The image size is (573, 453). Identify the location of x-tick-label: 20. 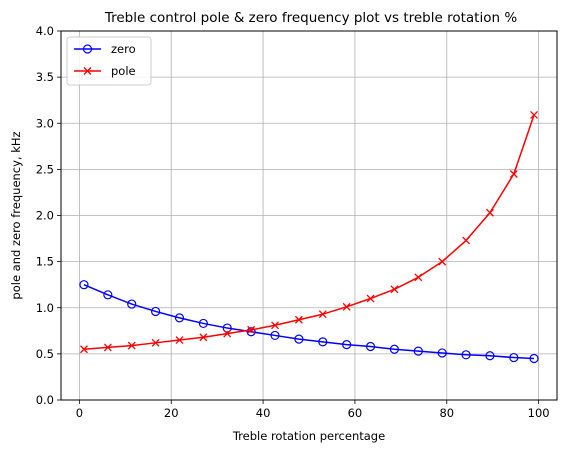
(171, 413).